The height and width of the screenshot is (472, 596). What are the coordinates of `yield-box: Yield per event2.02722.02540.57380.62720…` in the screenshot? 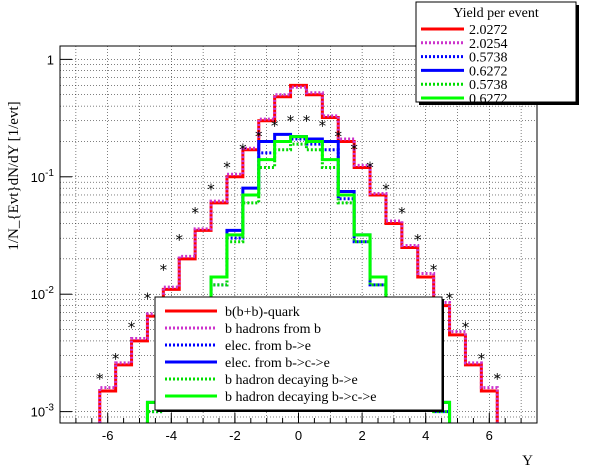 It's located at (497, 54).